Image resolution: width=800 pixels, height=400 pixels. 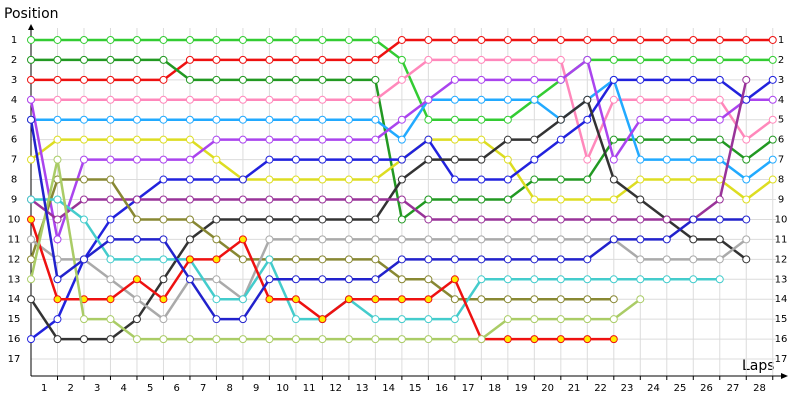 What do you see at coordinates (781, 279) in the screenshot?
I see `y-tick-label-right: 13` at bounding box center [781, 279].